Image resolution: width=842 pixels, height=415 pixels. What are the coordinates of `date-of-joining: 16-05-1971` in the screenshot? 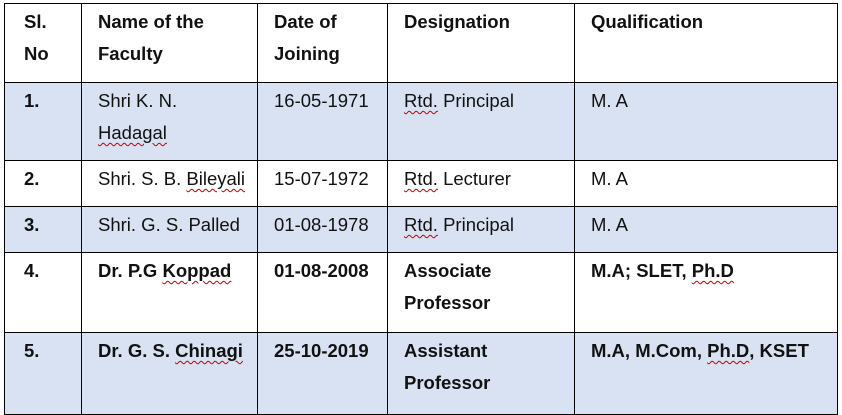 It's located at (322, 121).